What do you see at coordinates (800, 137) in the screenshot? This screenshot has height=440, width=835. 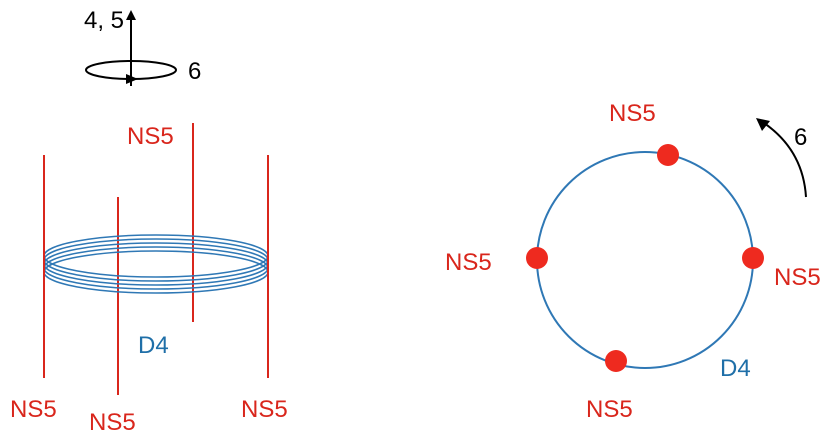 I see `rotation-6-label: 6` at bounding box center [800, 137].